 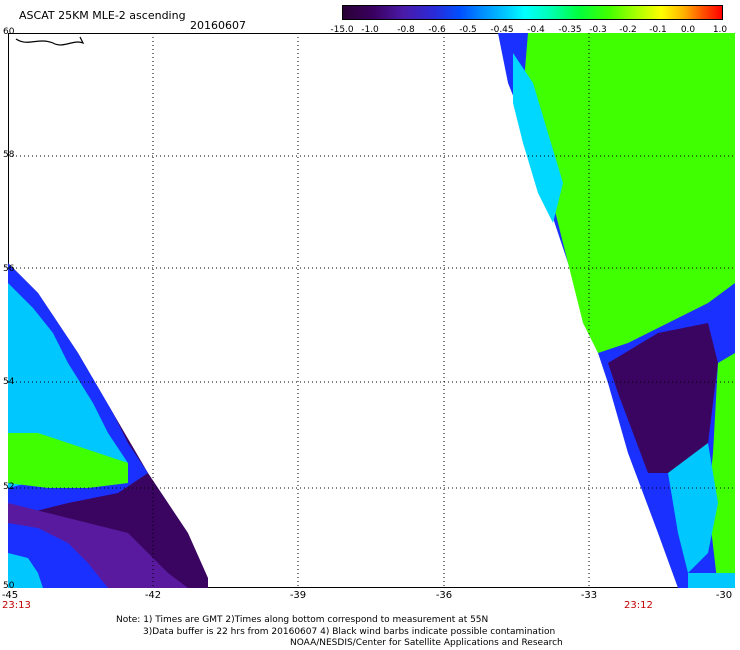 What do you see at coordinates (9, 382) in the screenshot?
I see `lat-label: 54` at bounding box center [9, 382].